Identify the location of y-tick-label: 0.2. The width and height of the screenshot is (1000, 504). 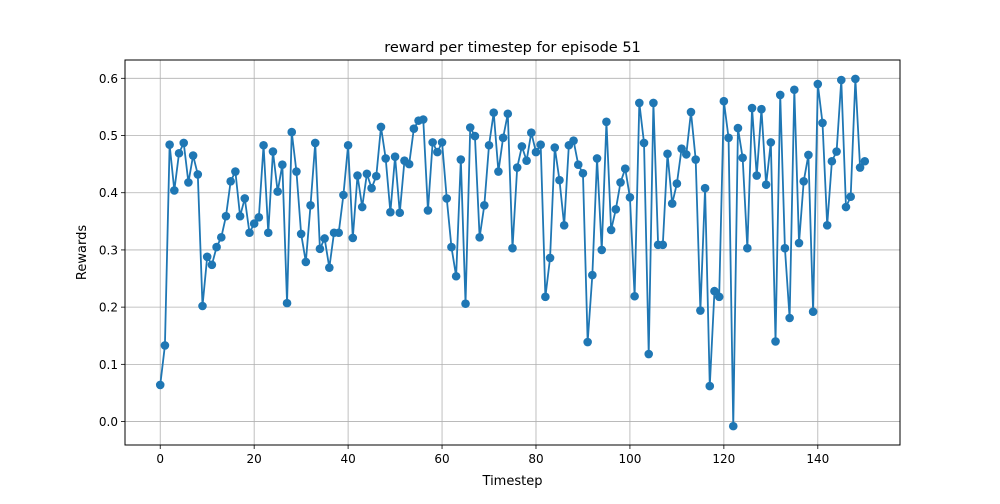
(108, 308).